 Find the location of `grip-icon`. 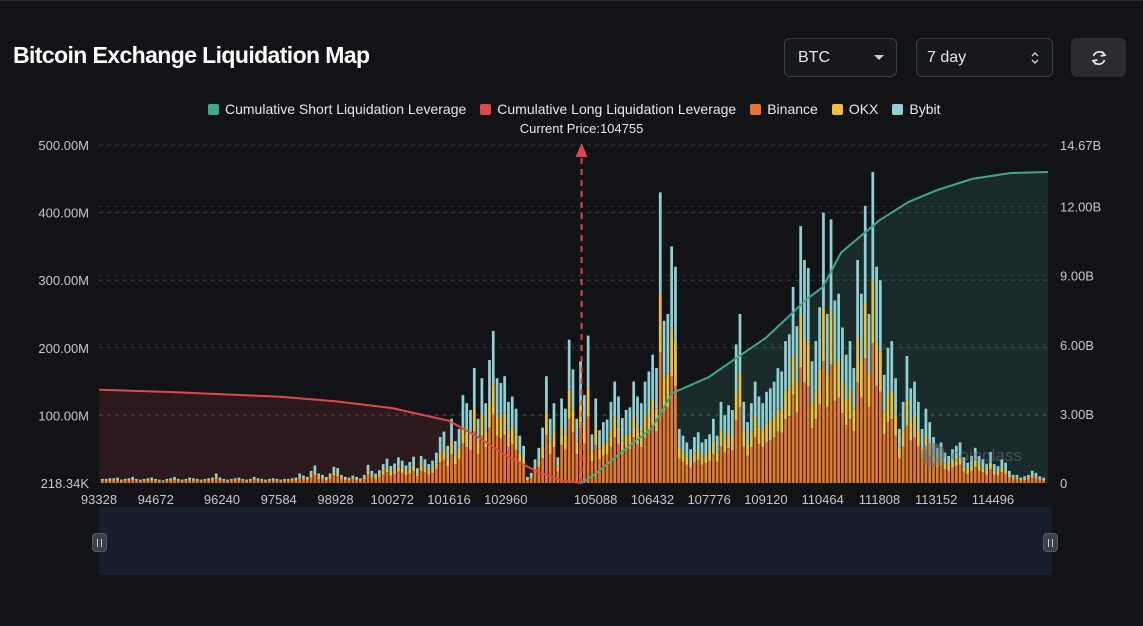

grip-icon is located at coordinates (99, 542).